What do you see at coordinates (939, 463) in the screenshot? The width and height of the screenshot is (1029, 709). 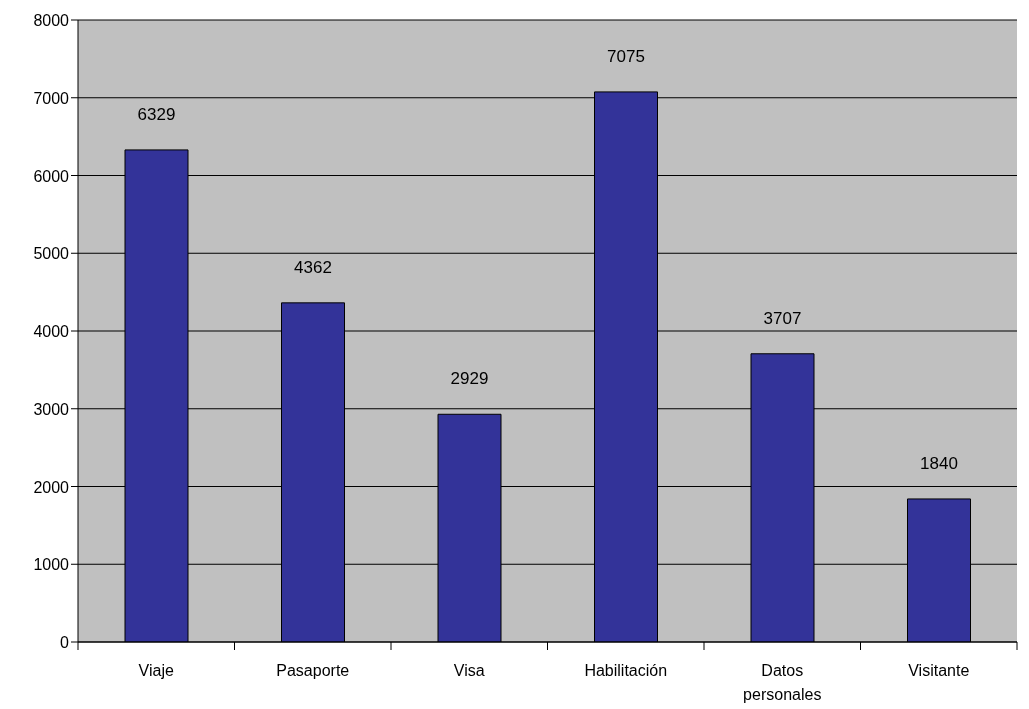 I see `data-label: 1840` at bounding box center [939, 463].